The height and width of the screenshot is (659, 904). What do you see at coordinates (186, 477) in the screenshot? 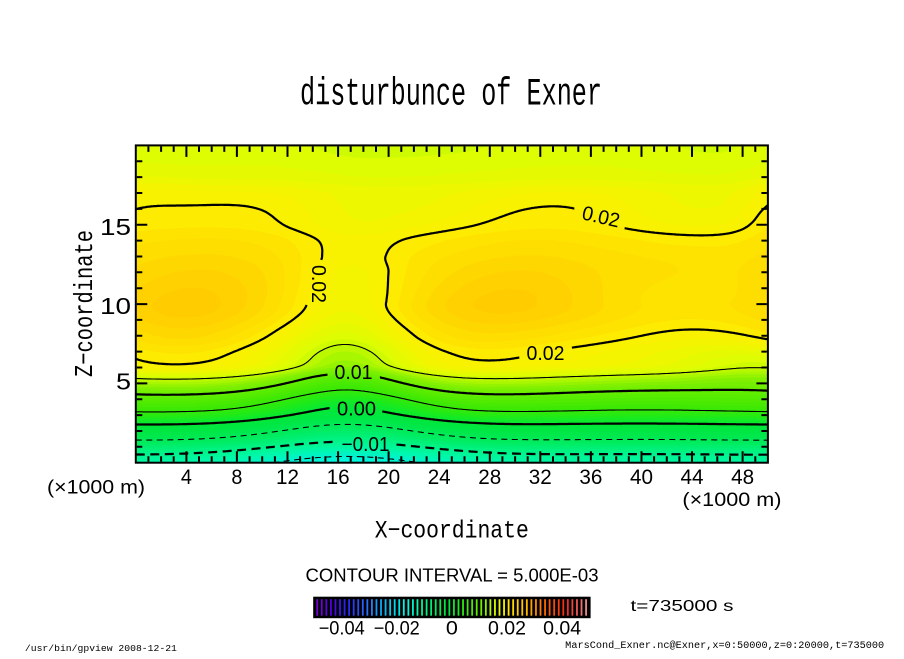
I see `svg-text: 4` at bounding box center [186, 477].